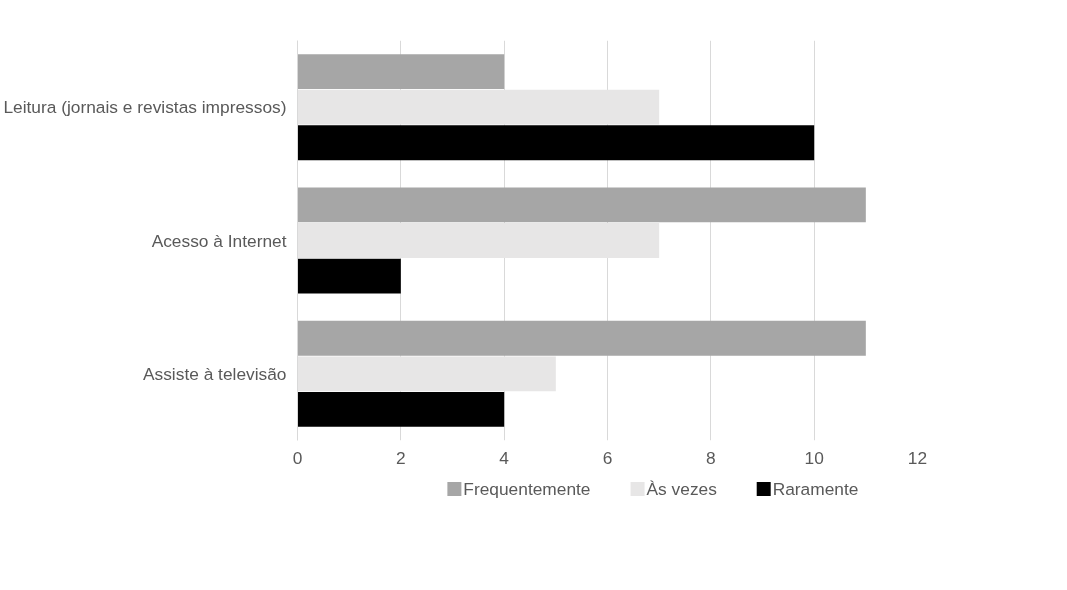 This screenshot has height=590, width=1067. What do you see at coordinates (682, 489) in the screenshot?
I see `legend-label: Às vezes` at bounding box center [682, 489].